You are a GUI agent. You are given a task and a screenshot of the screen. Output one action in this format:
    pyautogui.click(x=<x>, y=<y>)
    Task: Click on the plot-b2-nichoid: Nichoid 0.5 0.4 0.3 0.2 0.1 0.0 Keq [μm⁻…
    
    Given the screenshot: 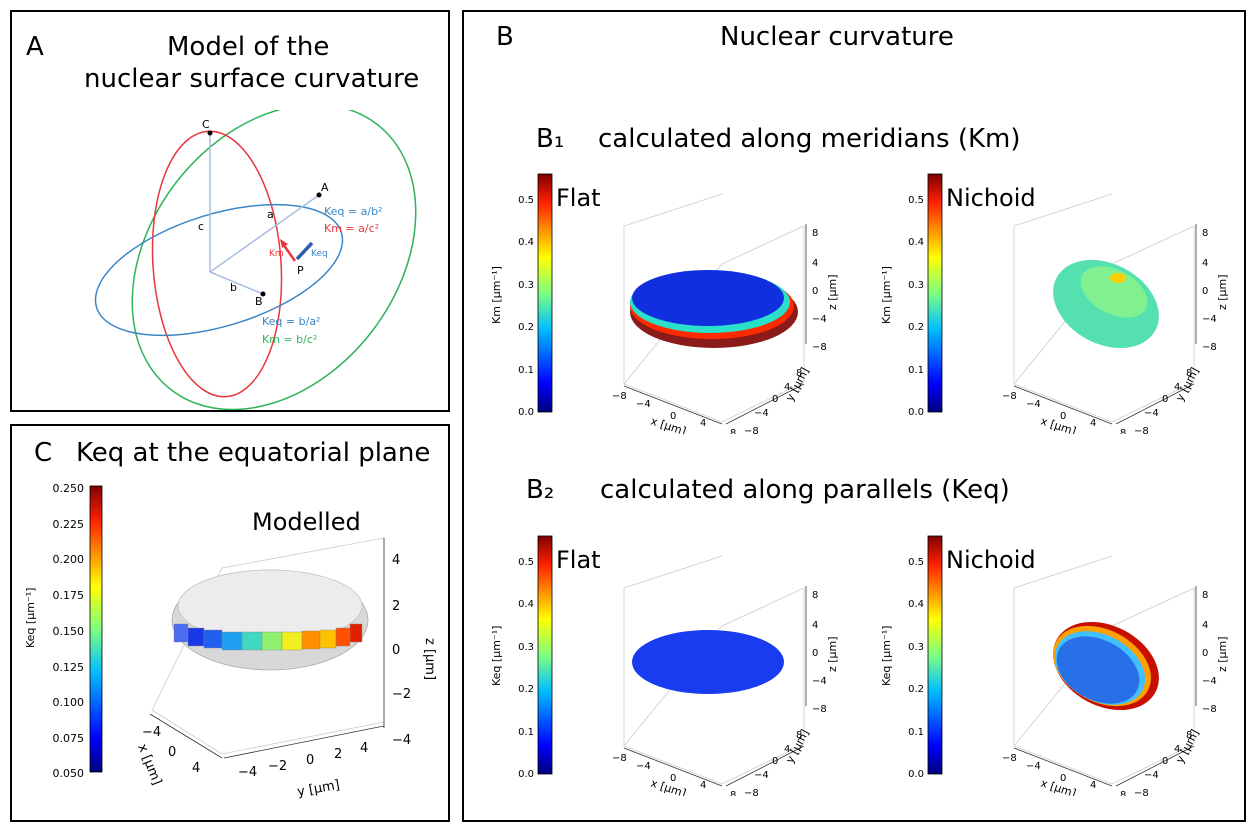 What is the action you would take?
    pyautogui.click(x=1054, y=665)
    